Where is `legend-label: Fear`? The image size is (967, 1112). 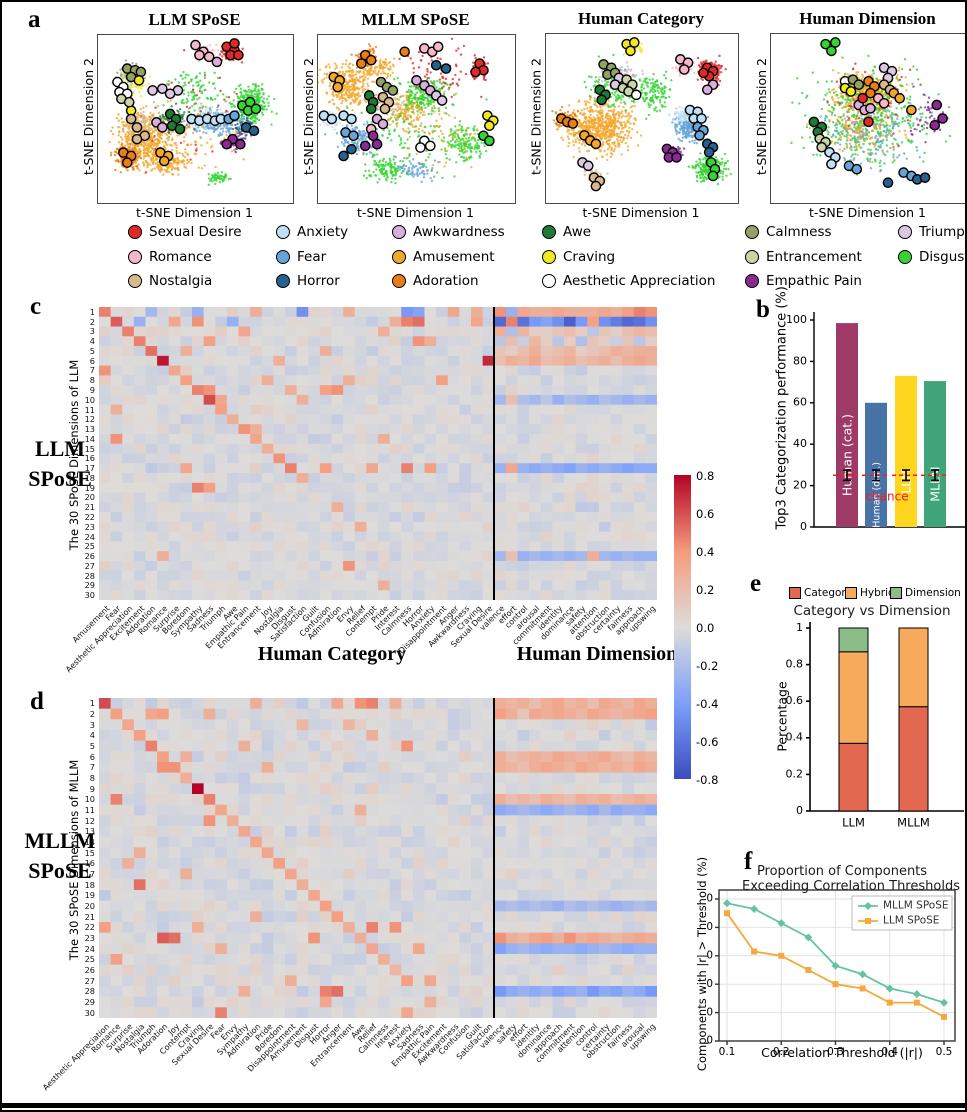
legend-label: Fear is located at coordinates (312, 257).